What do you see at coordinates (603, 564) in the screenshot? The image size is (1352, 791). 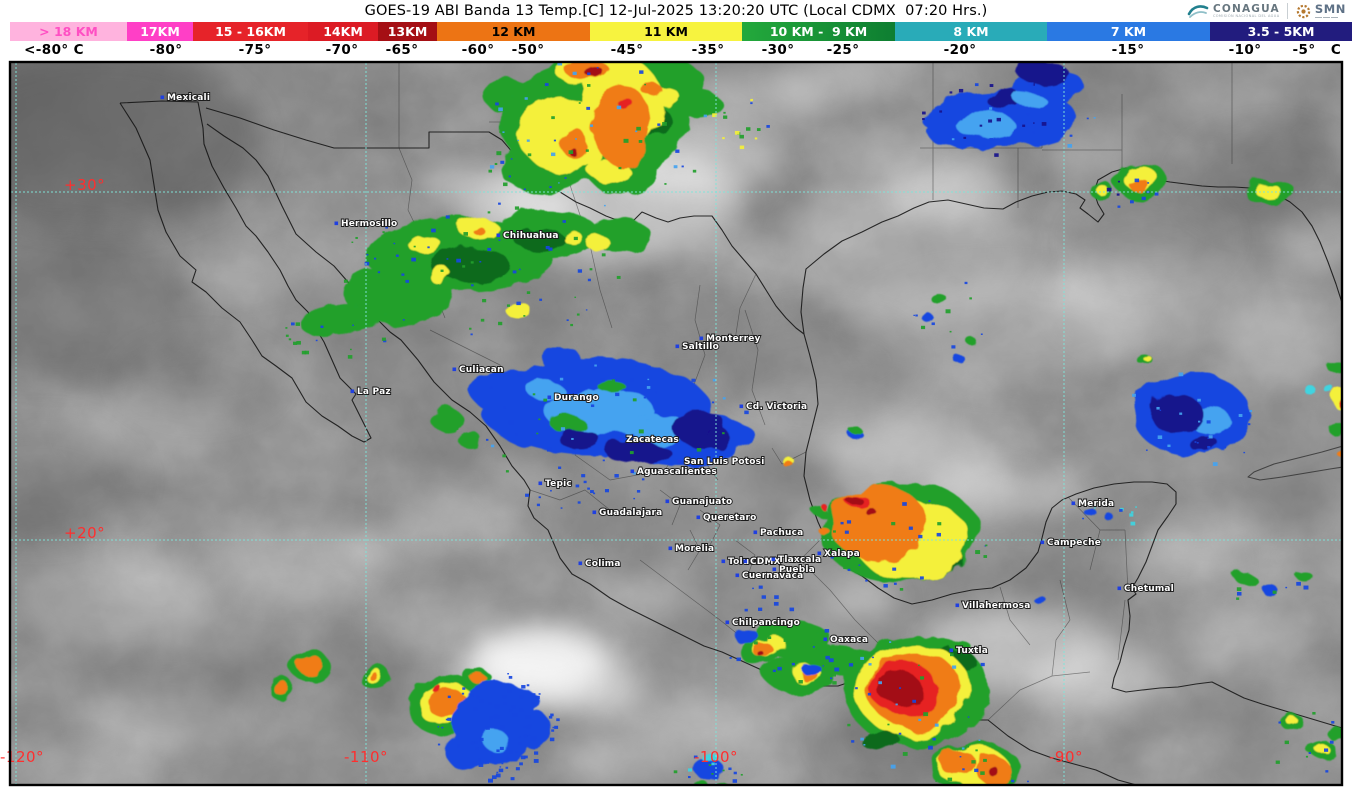 I see `city-label: Colima` at bounding box center [603, 564].